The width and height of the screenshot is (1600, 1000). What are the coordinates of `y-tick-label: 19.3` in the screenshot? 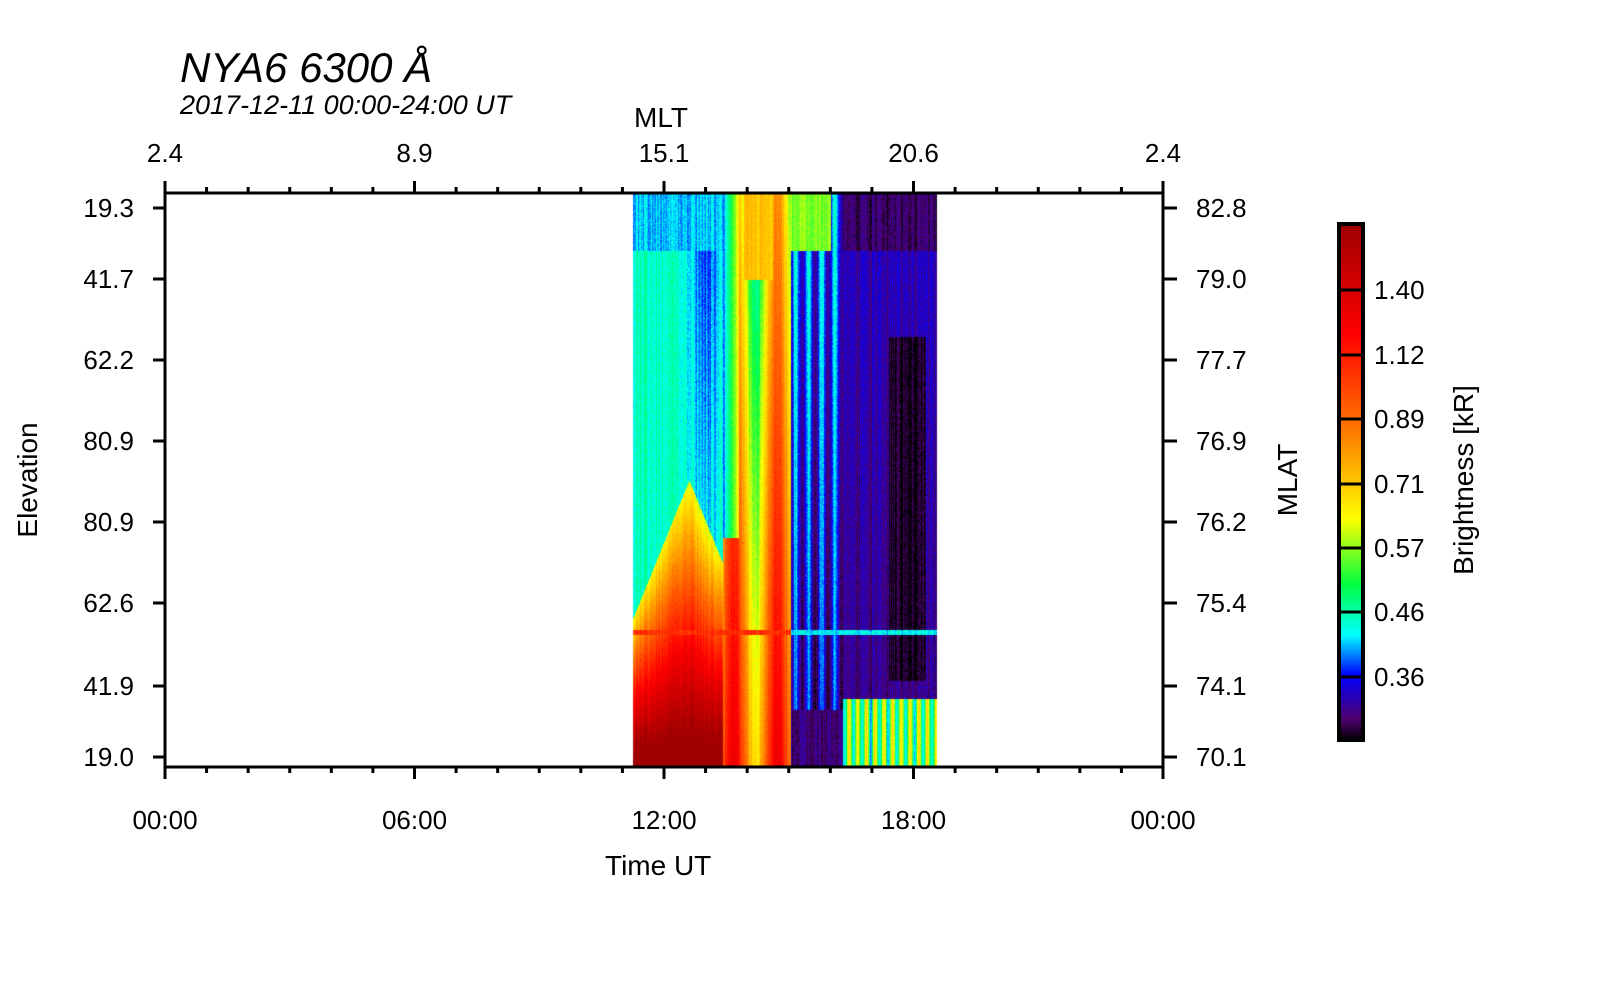 It's located at (108, 208).